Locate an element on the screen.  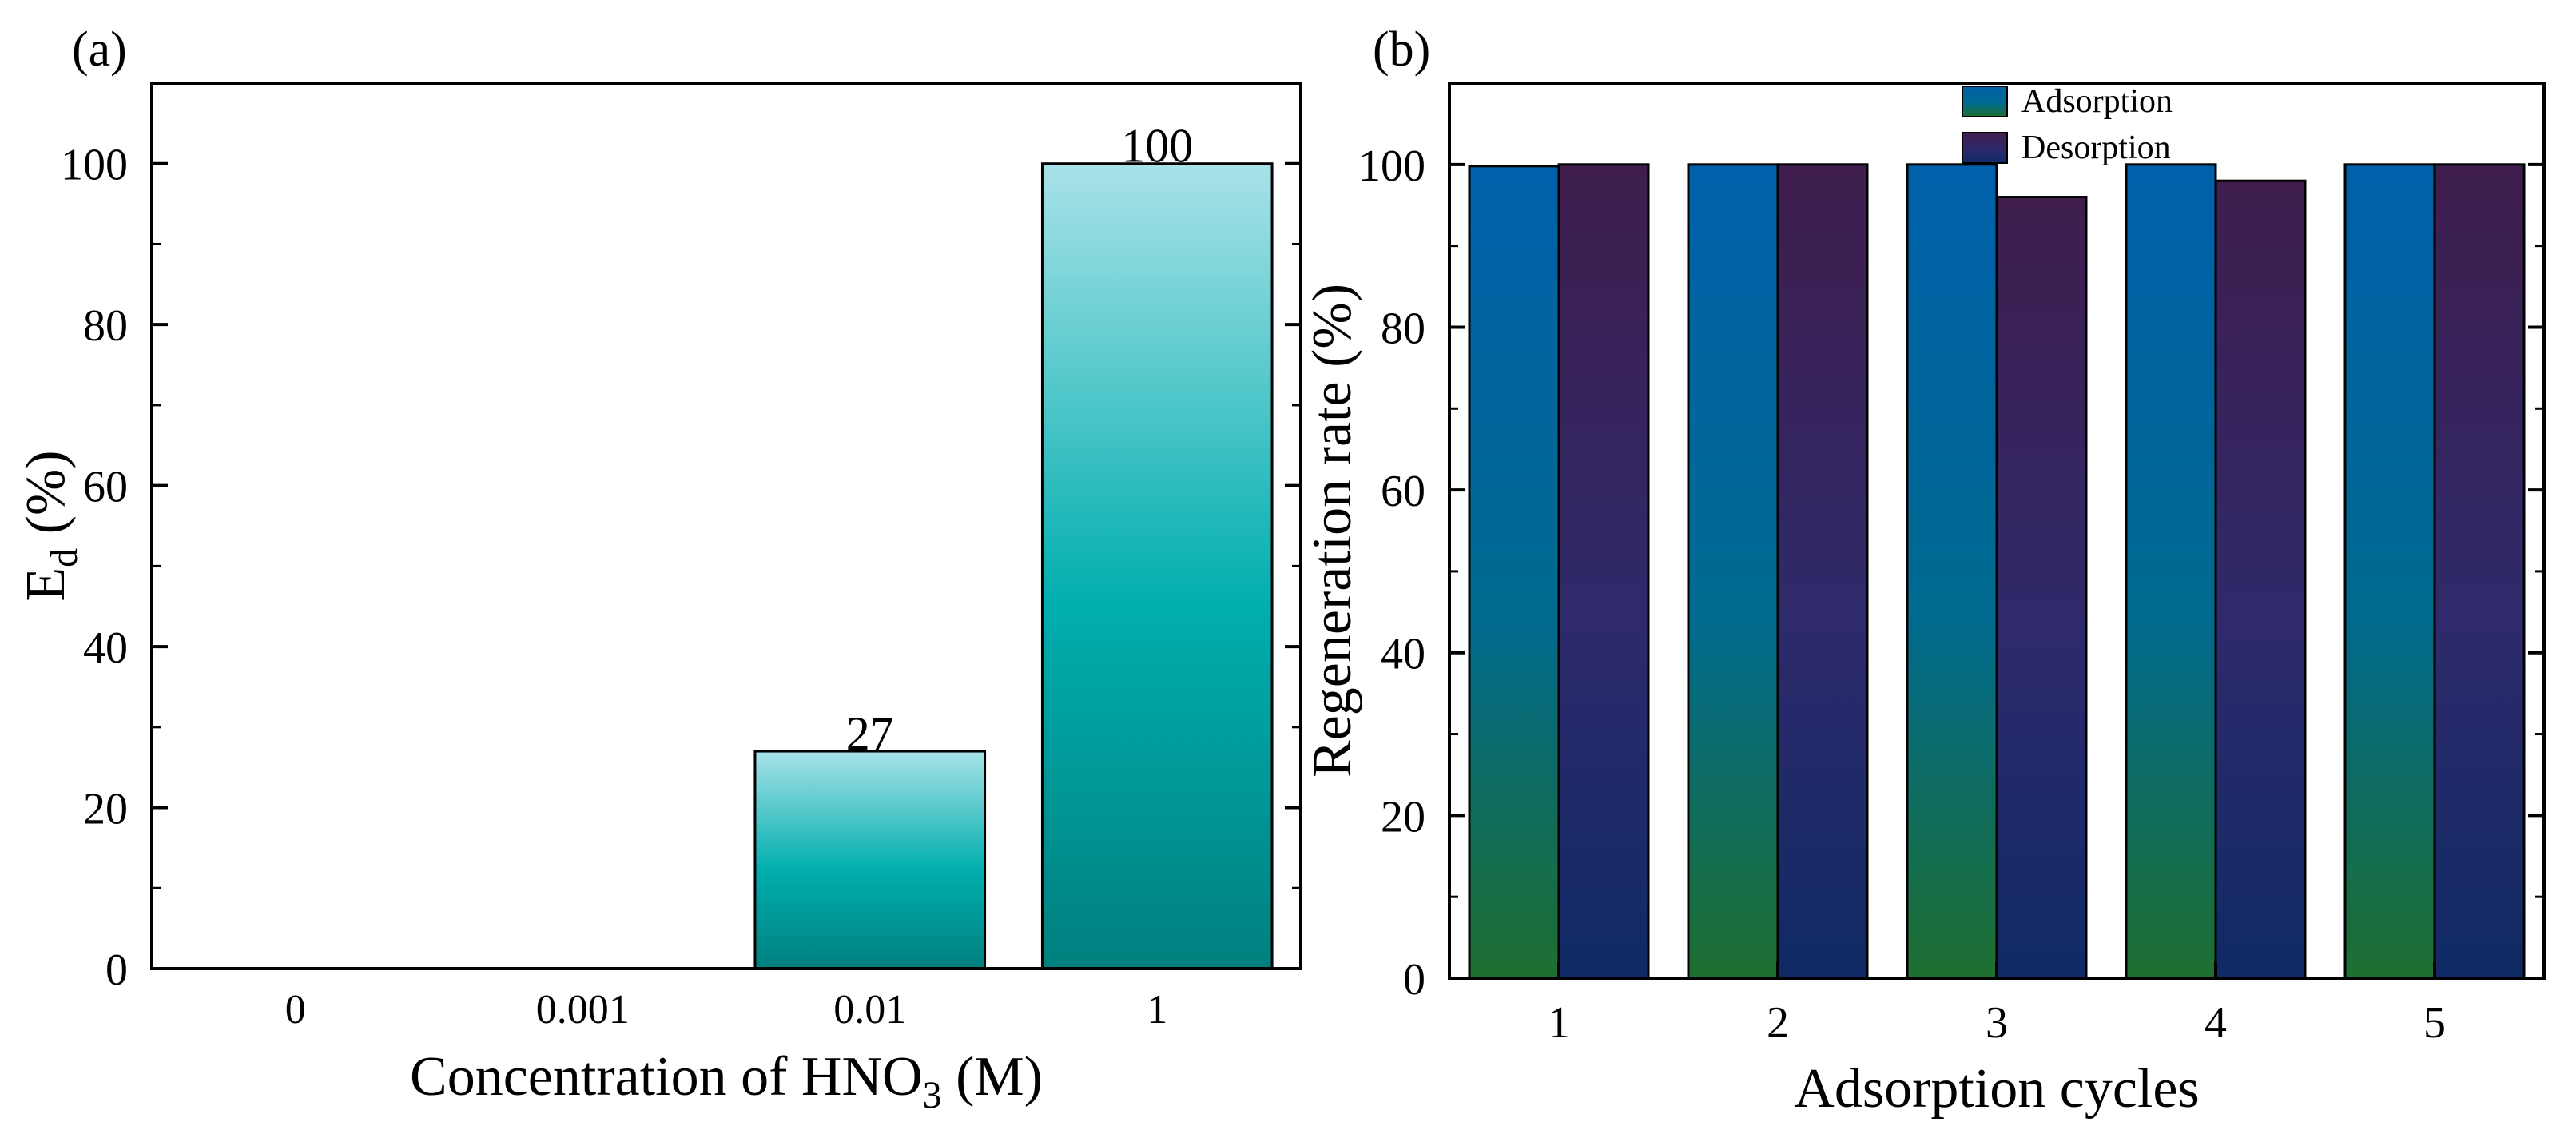
panel-a-data-labels: 27 100 is located at coordinates (1020, 440).